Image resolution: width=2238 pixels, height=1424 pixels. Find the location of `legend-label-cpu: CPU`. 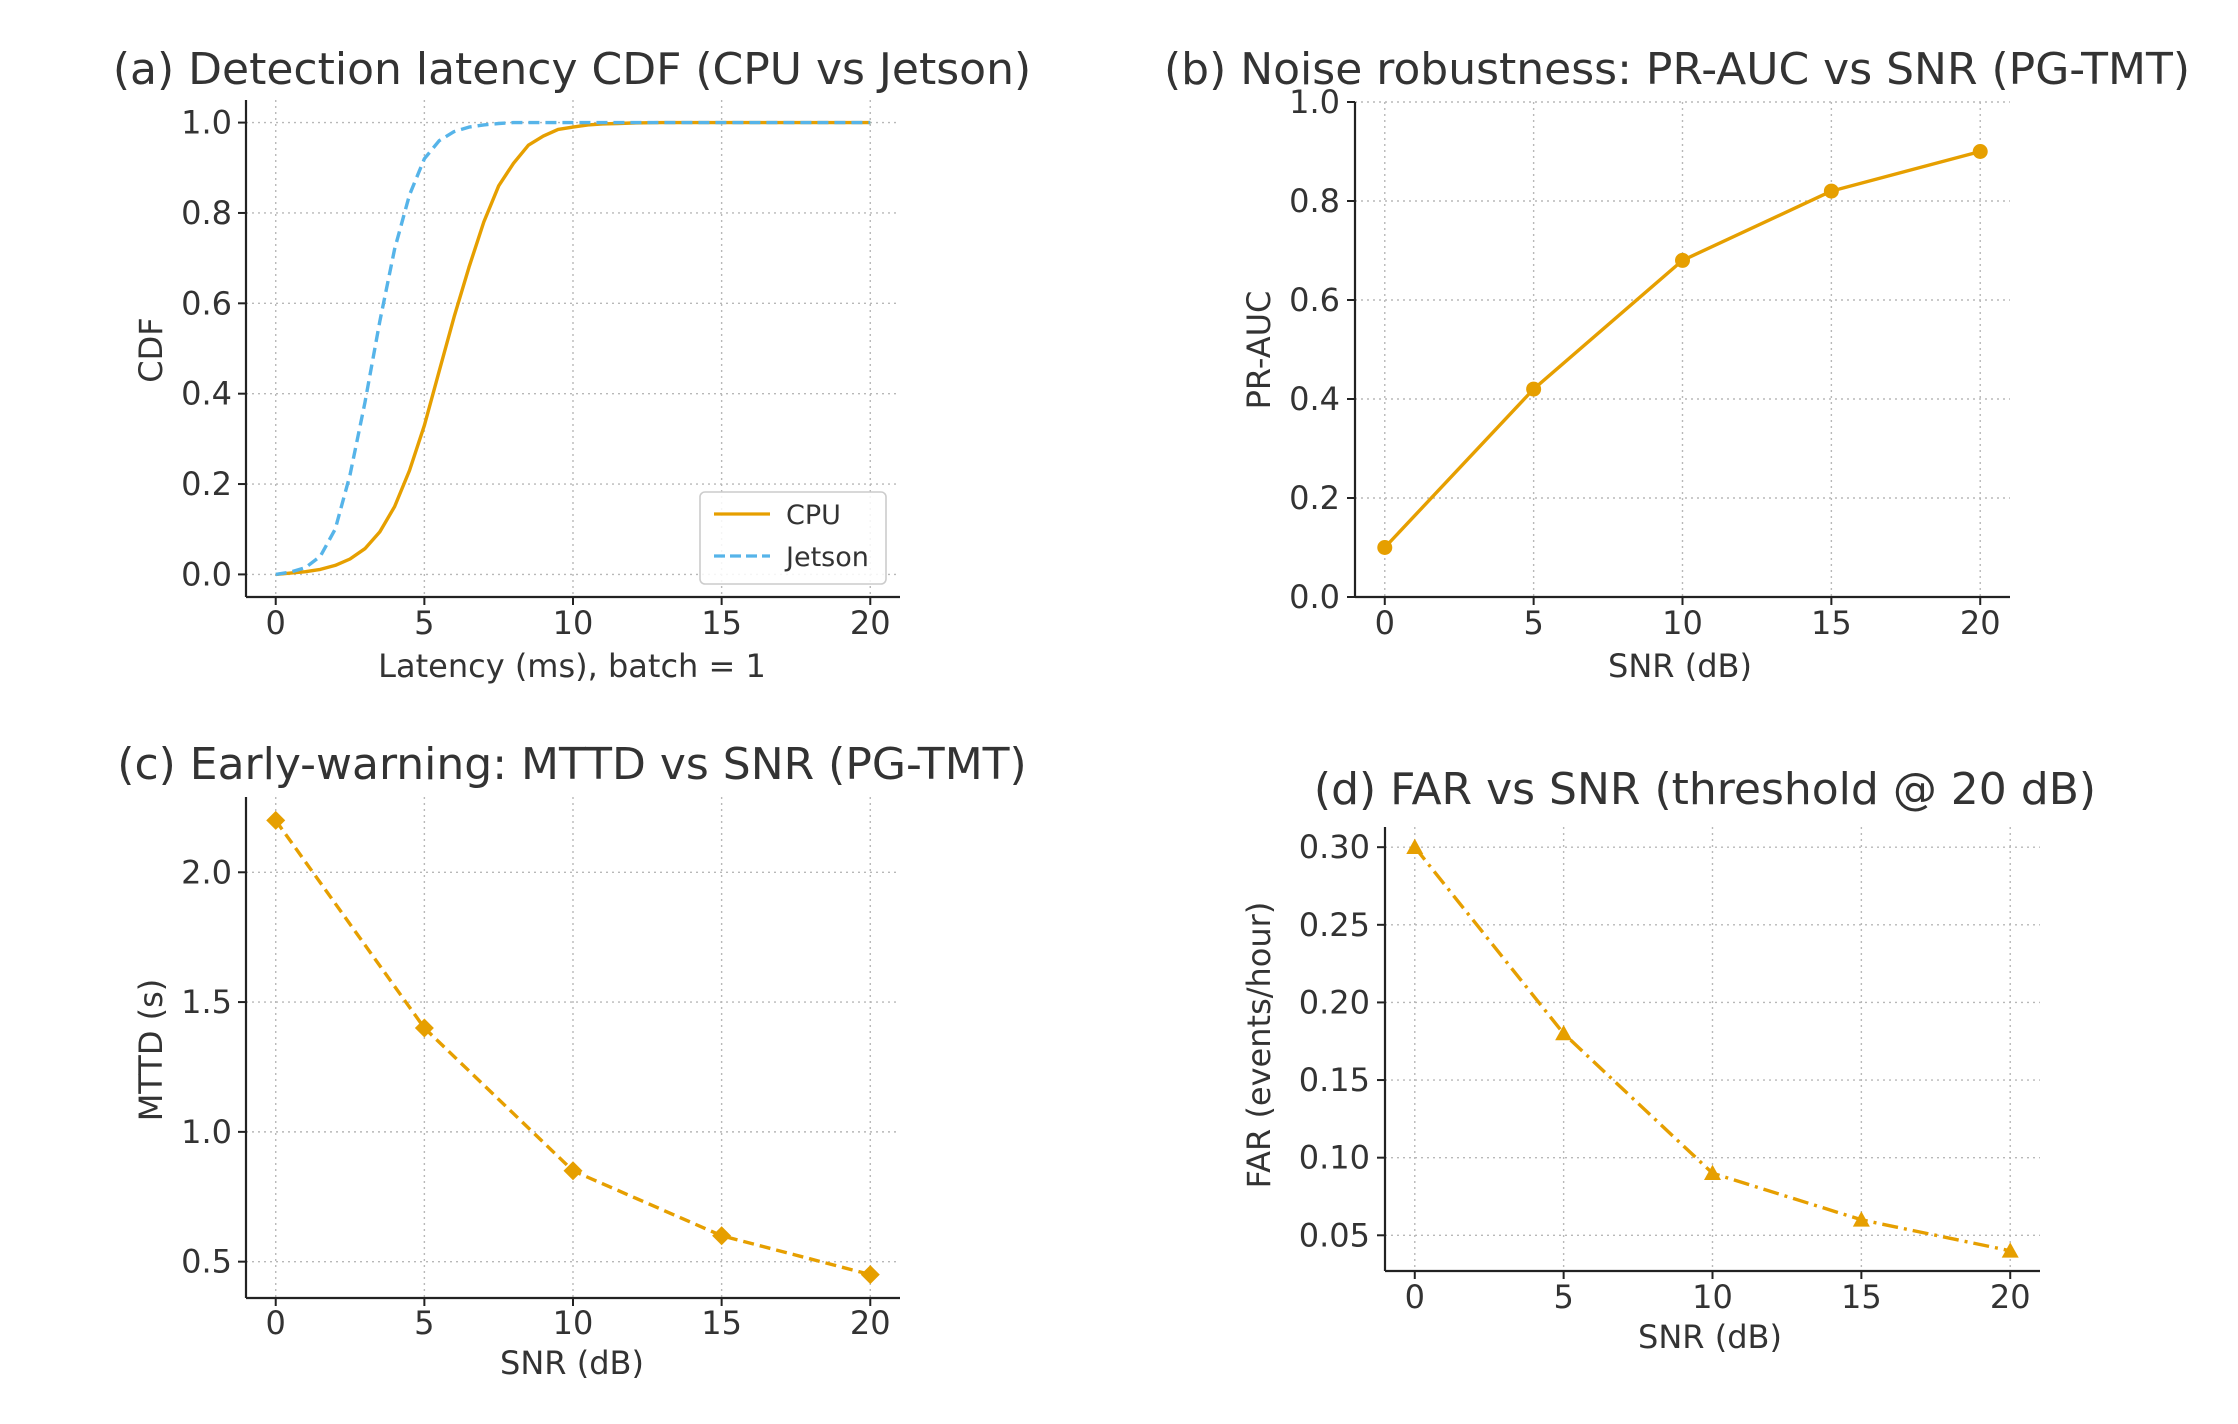

legend-label-cpu: CPU is located at coordinates (813, 515).